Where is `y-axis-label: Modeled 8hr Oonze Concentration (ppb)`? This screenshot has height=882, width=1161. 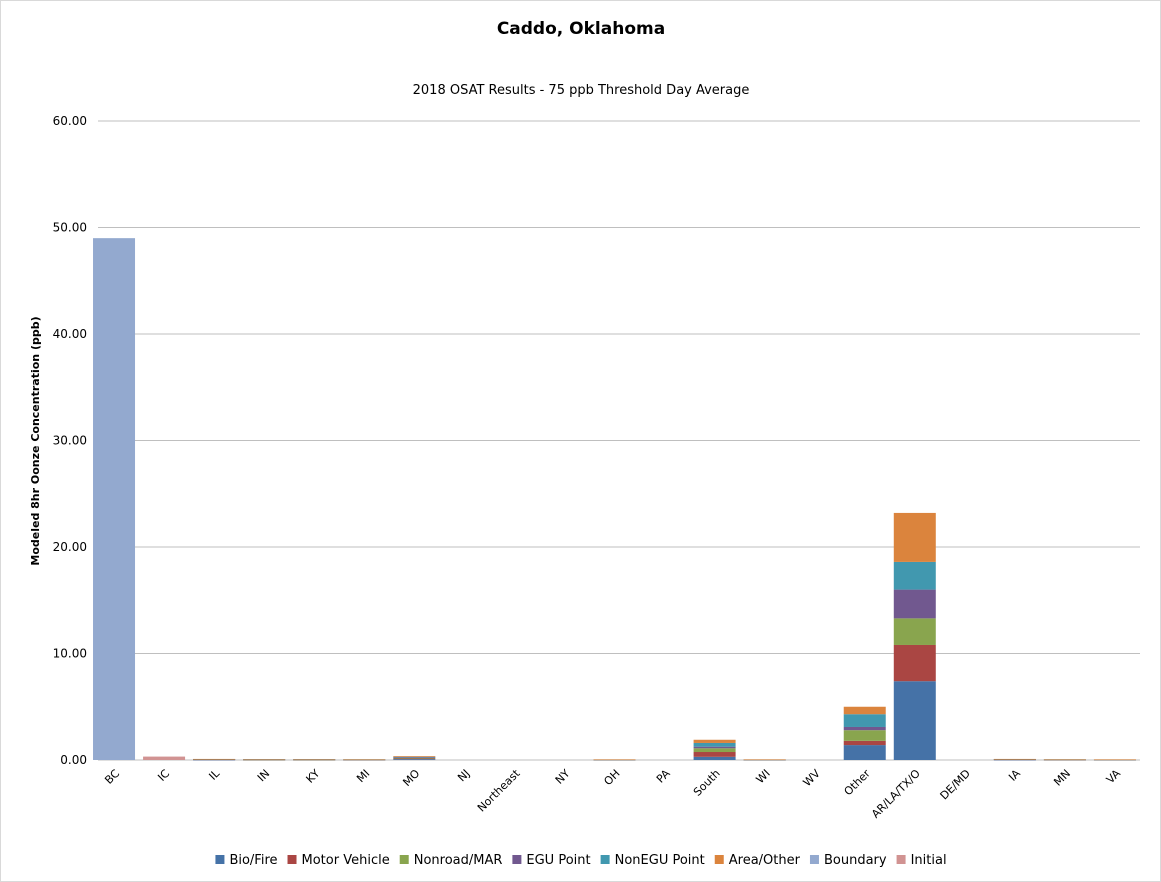
y-axis-label: Modeled 8hr Oonze Concentration (ppb) is located at coordinates (35, 440).